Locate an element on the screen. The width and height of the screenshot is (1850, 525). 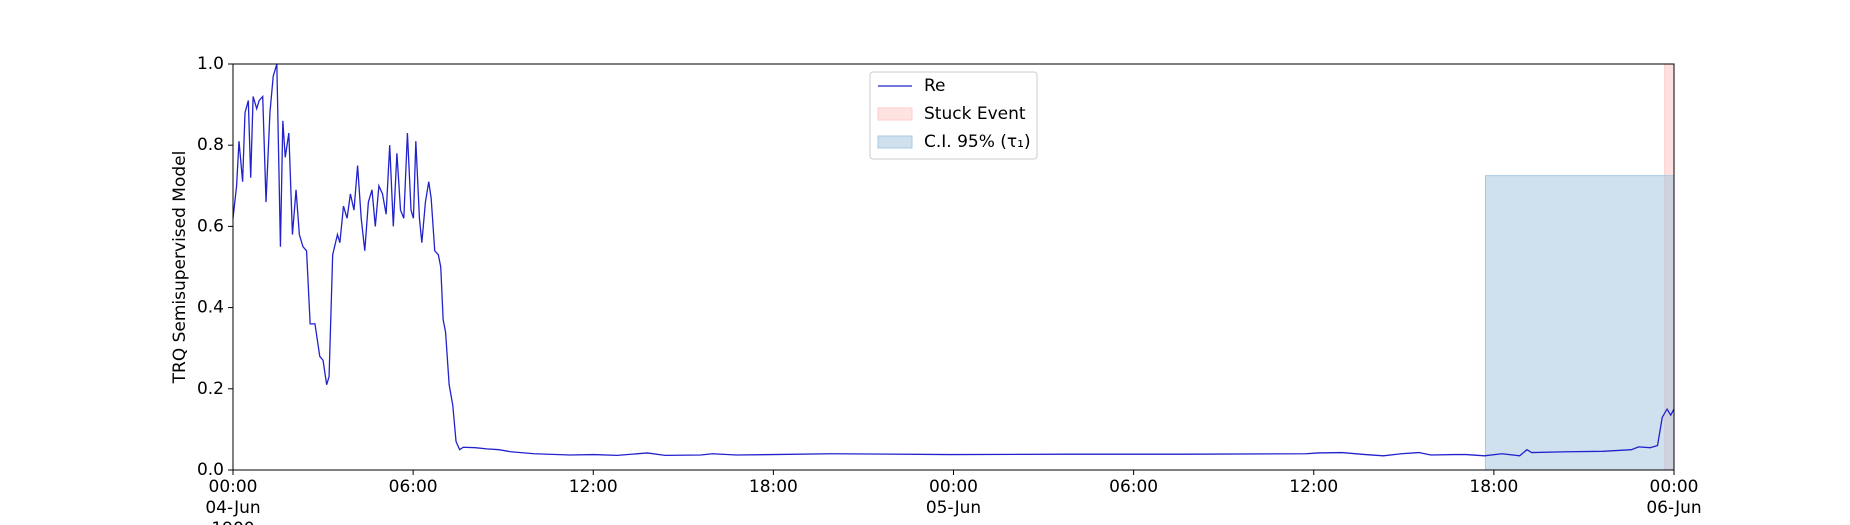
x-tick-label: 00:00 06-Jun is located at coordinates (1674, 497).